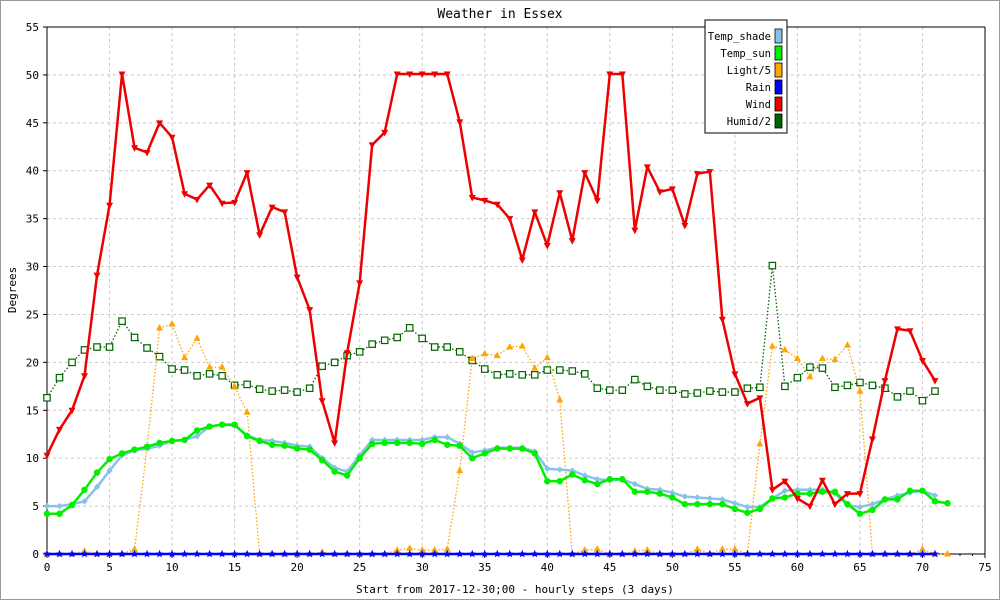  Describe the element at coordinates (758, 105) in the screenshot. I see `legend-label: Wind` at that location.